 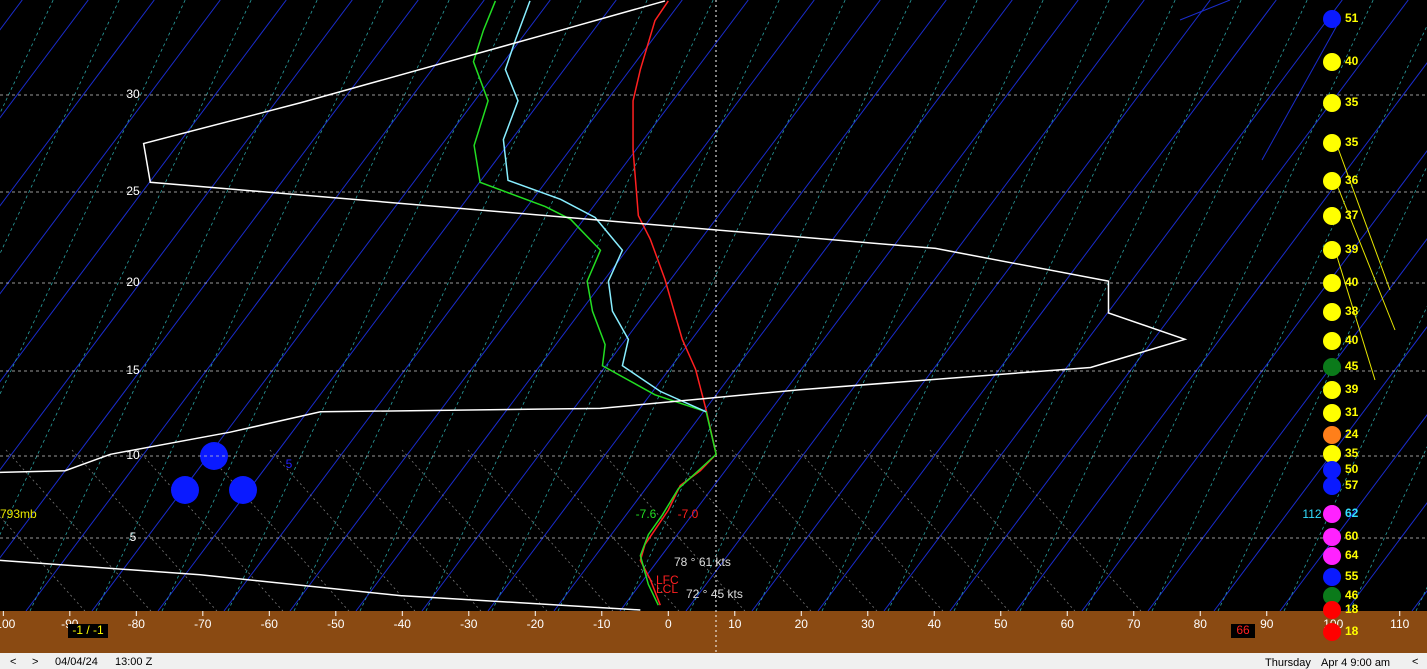 I want to click on wind-speed: 24, so click(x=1352, y=434).